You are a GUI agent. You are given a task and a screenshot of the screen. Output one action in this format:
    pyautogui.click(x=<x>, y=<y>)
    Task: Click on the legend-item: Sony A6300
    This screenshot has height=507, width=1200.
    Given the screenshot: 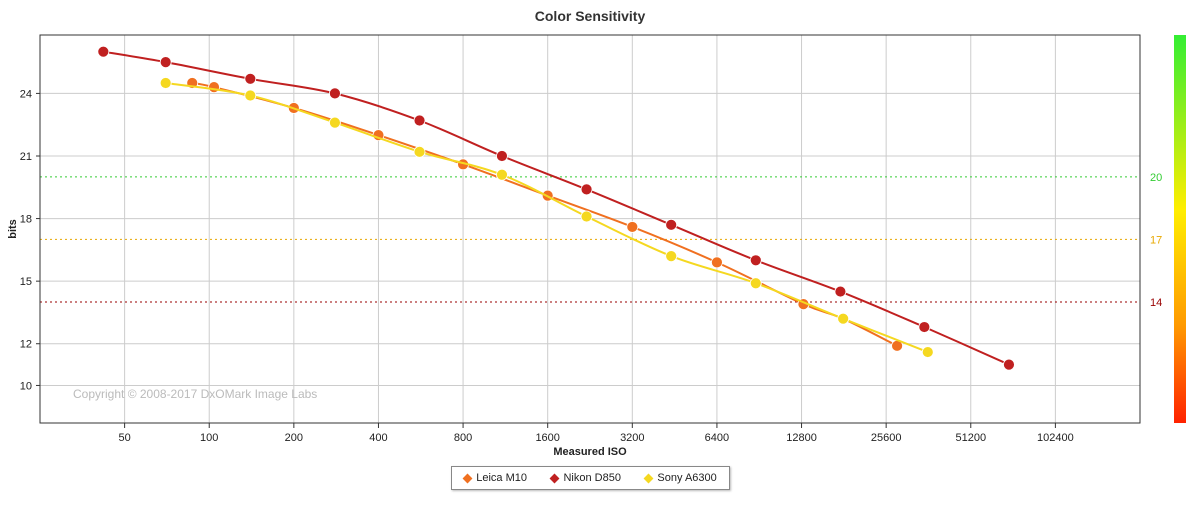 What is the action you would take?
    pyautogui.click(x=680, y=478)
    